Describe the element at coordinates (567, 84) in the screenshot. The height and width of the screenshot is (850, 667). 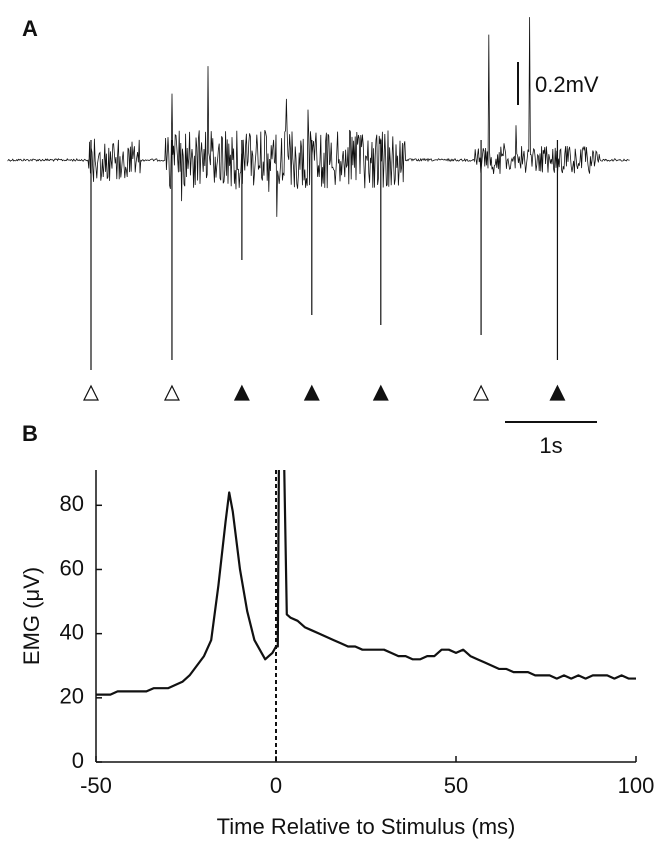
I see `scale-label: 0.2mV` at that location.